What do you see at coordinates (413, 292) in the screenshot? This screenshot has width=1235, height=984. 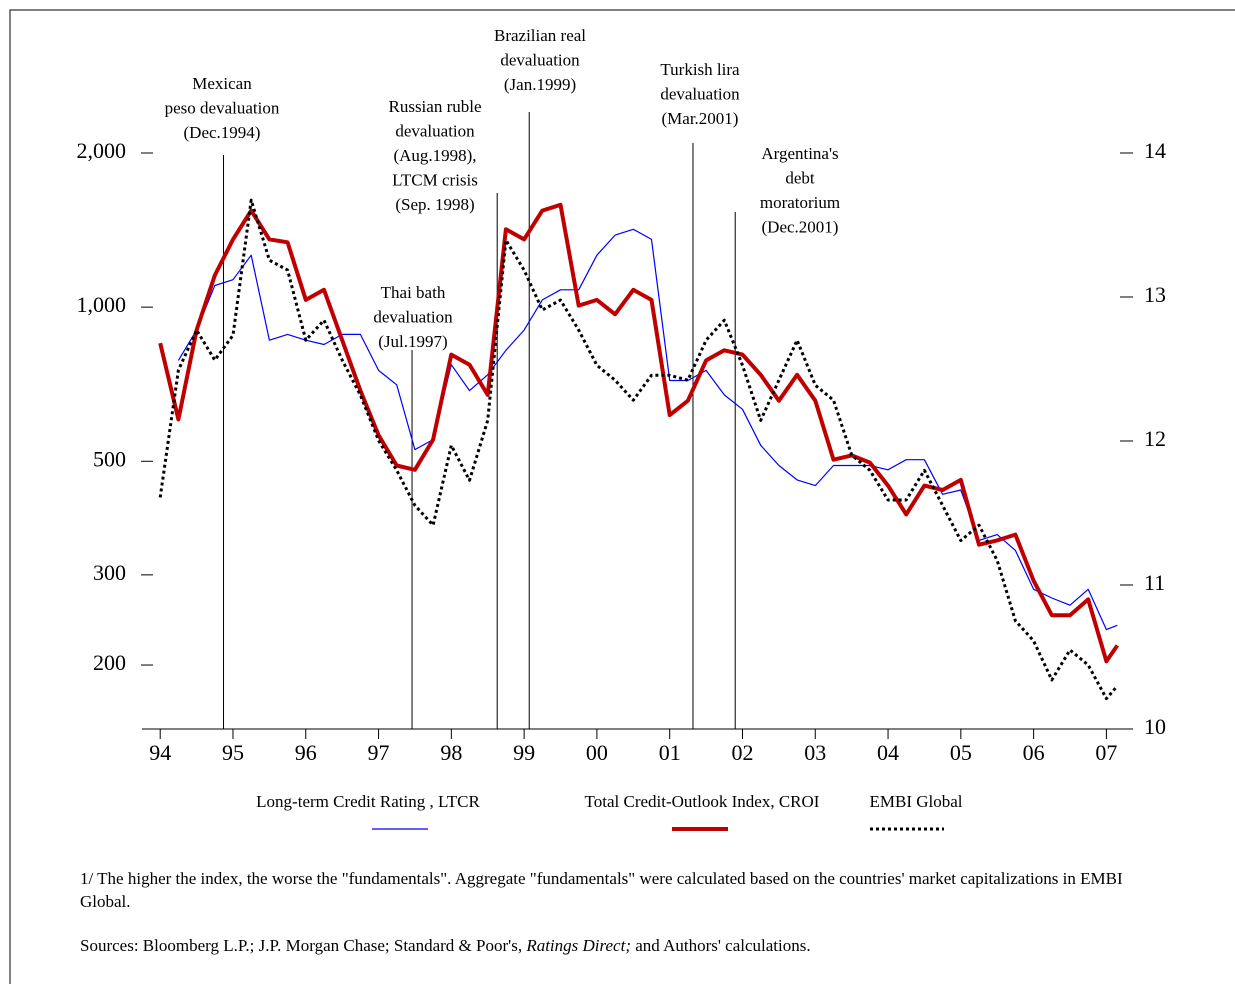 I see `annotation-text: Thai bath` at bounding box center [413, 292].